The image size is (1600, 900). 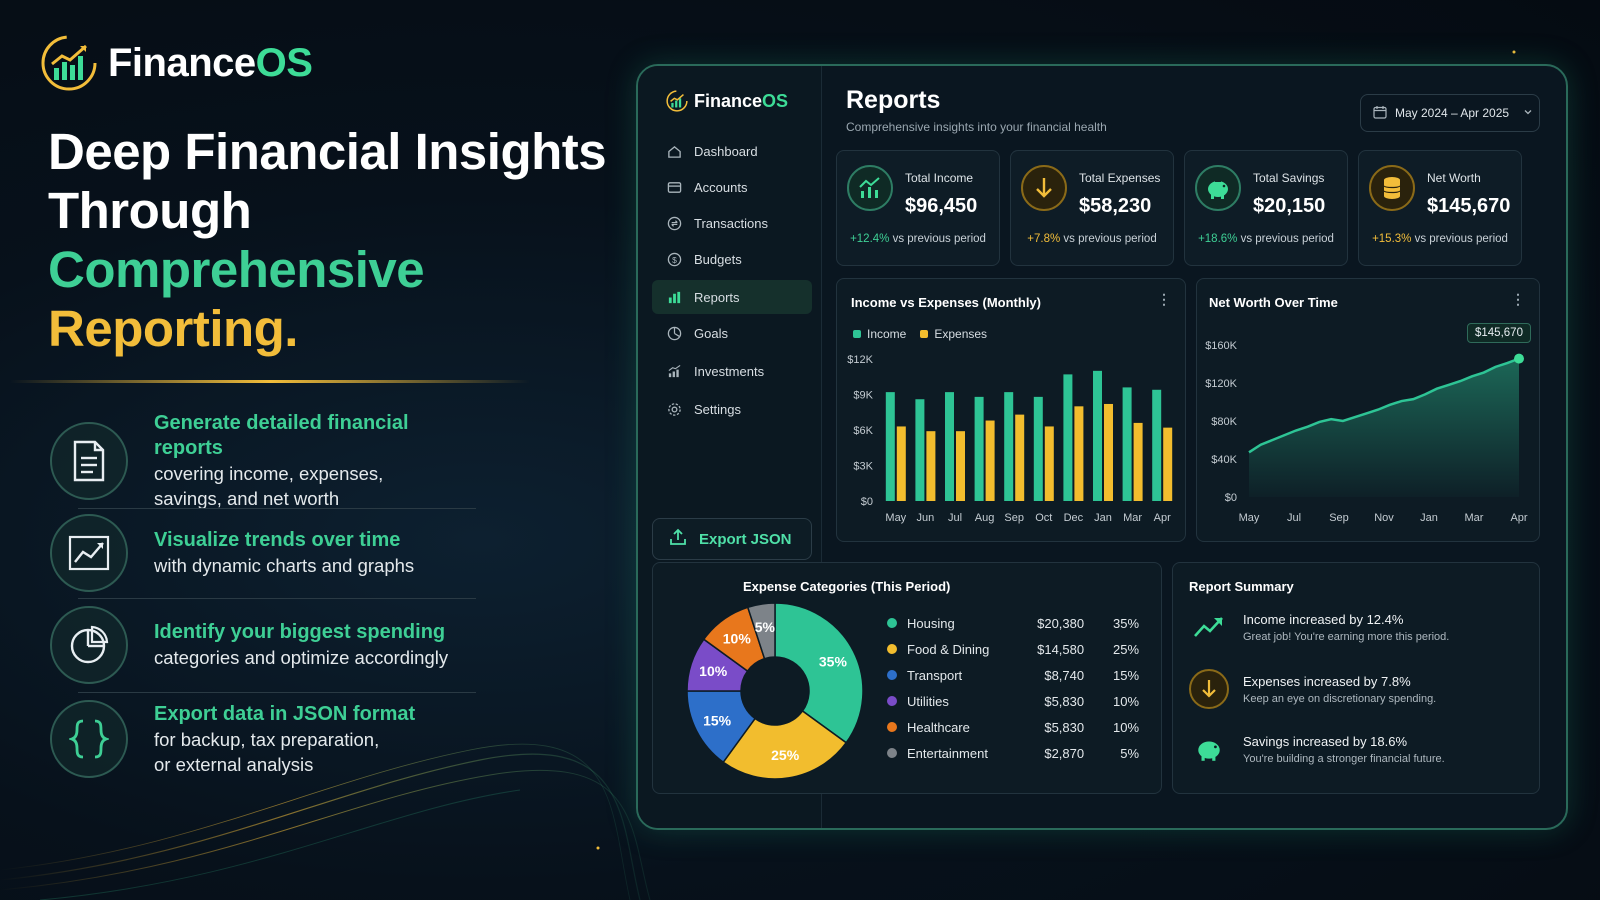 I want to click on growth-icon, so click(x=870, y=188).